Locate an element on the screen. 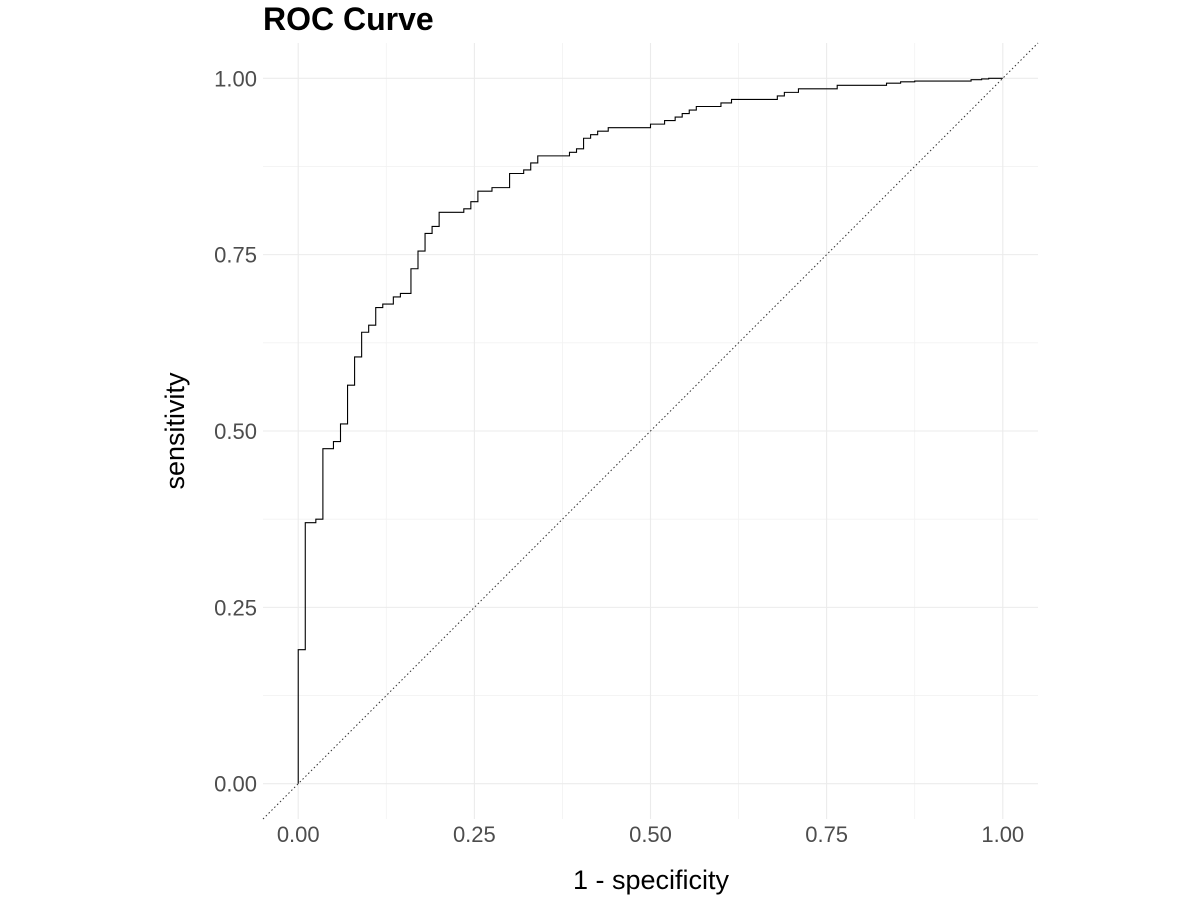  y-tick-label: 0.00 is located at coordinates (235, 784).